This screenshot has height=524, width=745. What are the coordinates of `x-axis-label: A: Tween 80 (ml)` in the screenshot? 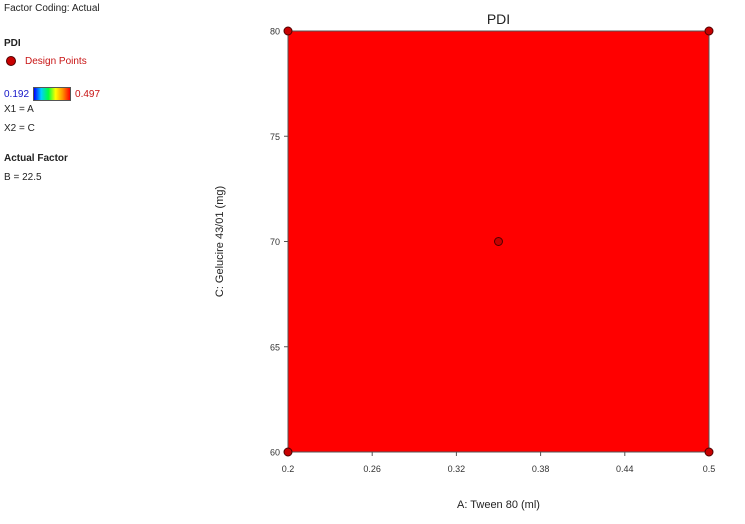 It's located at (498, 505).